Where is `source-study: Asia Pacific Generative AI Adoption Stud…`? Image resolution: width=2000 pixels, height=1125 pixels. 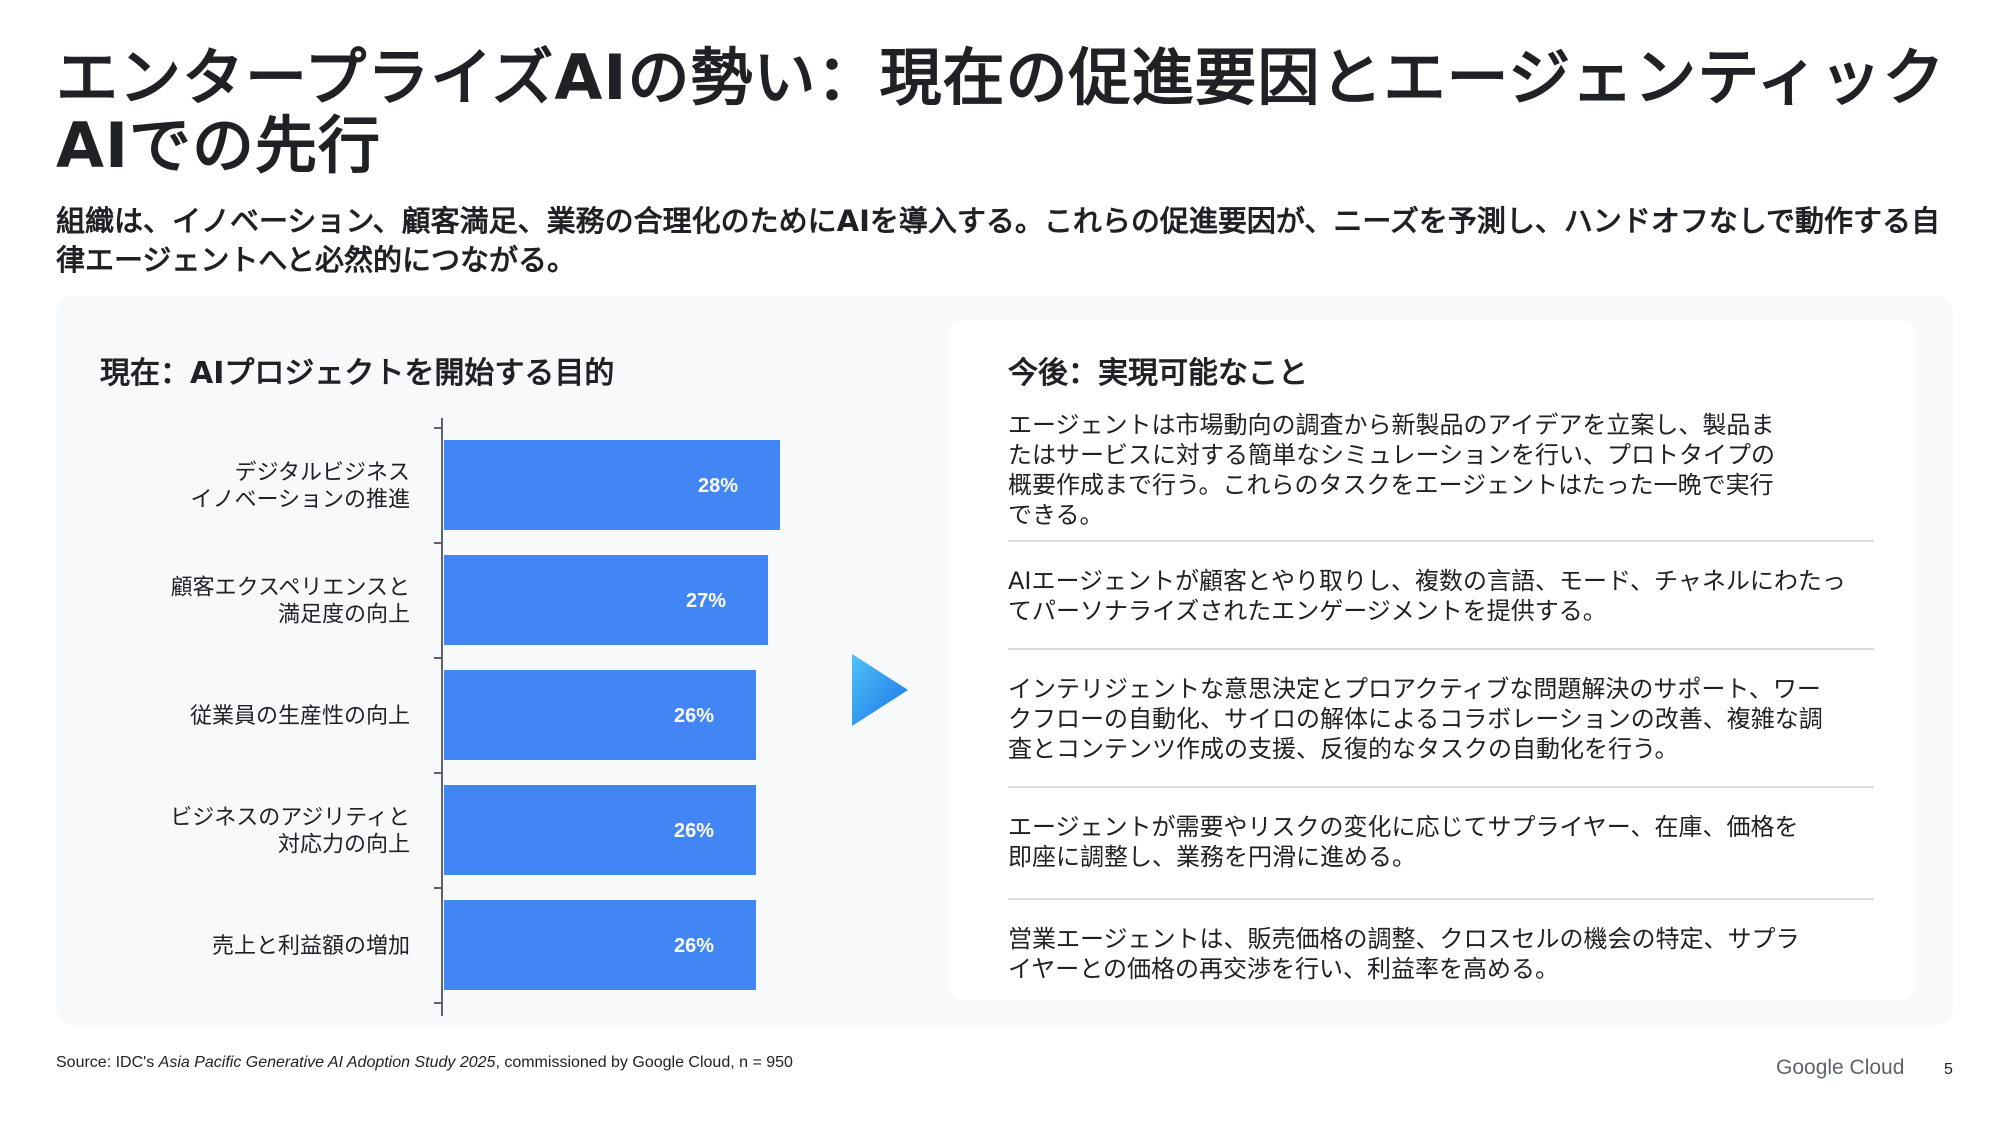 source-study: Asia Pacific Generative AI Adoption Stud… is located at coordinates (327, 1062).